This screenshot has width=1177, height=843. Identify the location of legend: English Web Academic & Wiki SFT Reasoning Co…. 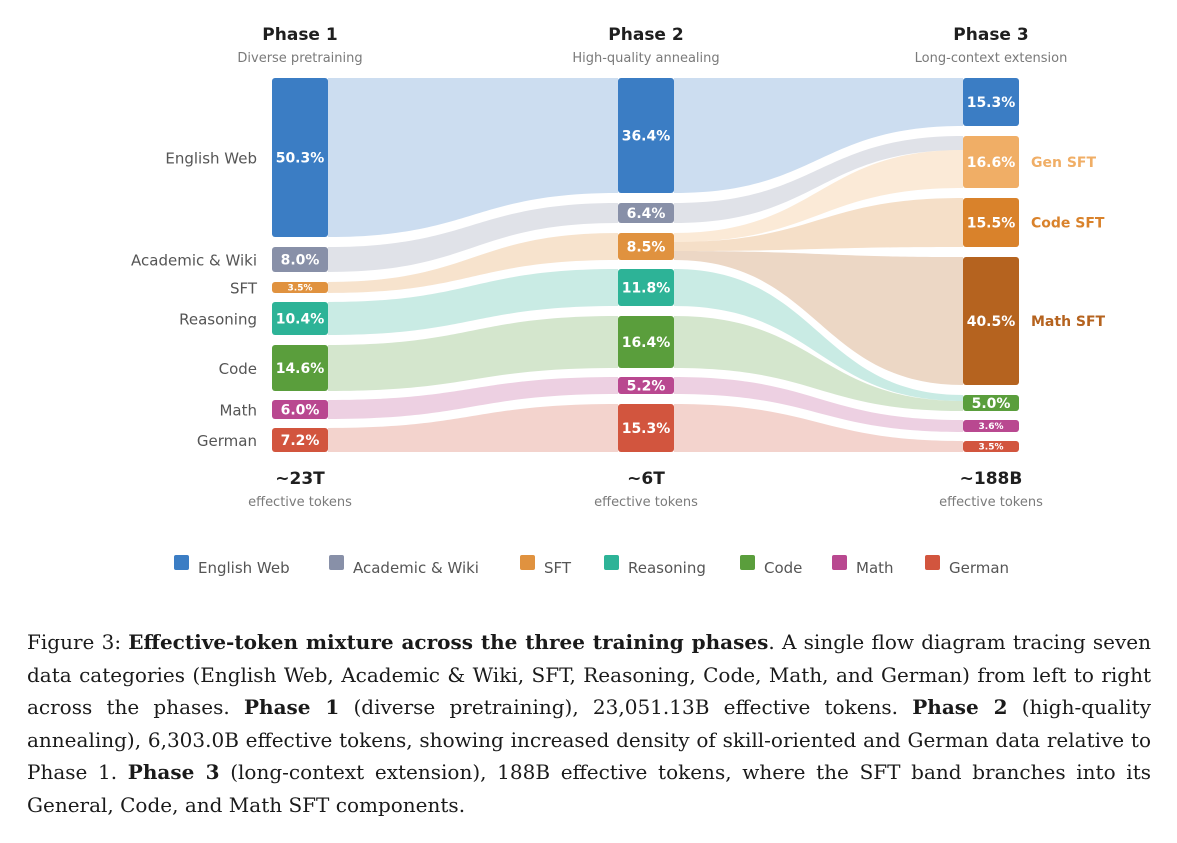
(591, 566).